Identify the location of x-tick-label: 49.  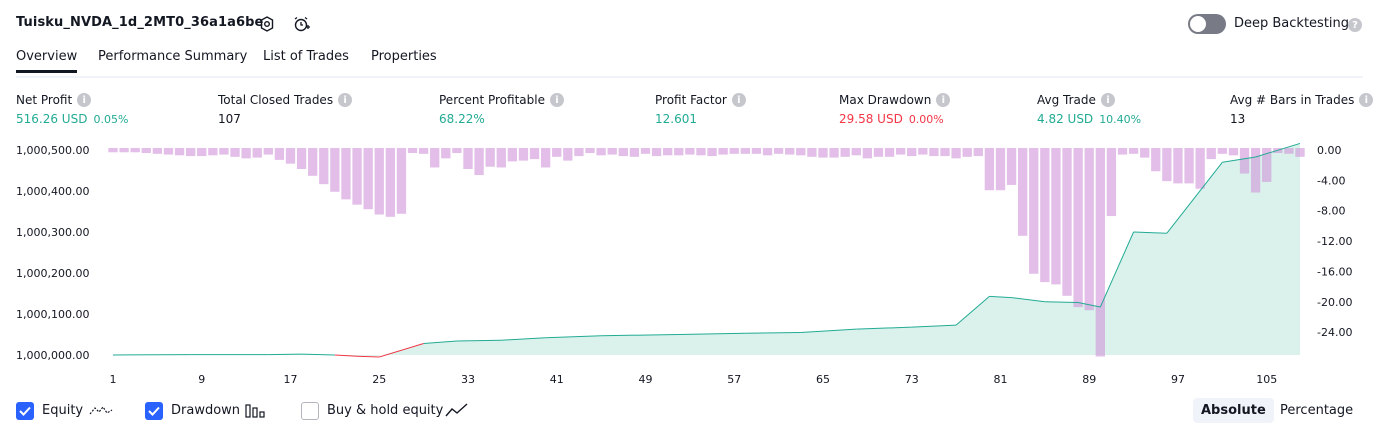
(645, 379).